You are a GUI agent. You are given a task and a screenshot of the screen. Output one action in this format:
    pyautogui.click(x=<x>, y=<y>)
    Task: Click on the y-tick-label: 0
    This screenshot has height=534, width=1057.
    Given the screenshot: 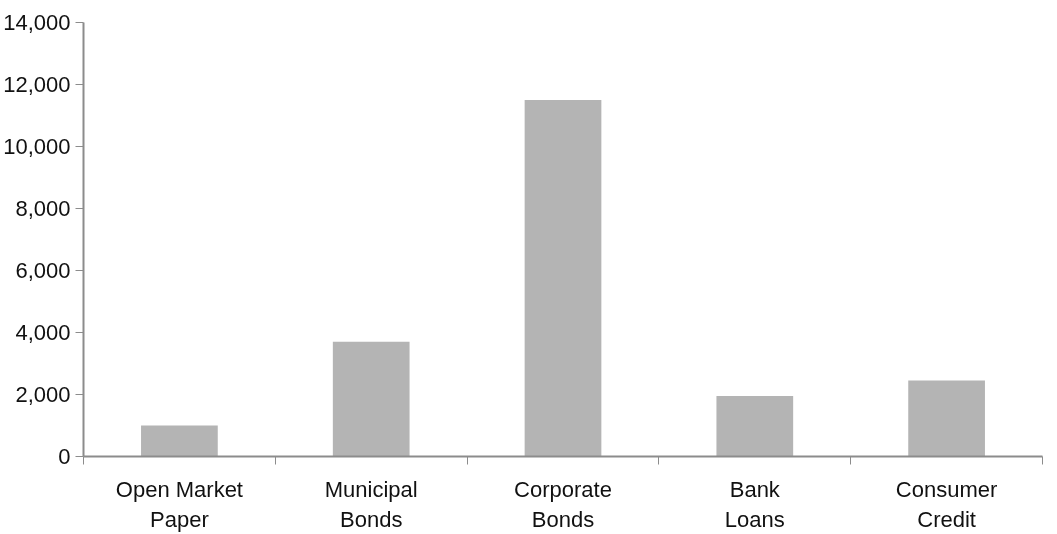 What is the action you would take?
    pyautogui.click(x=64, y=456)
    